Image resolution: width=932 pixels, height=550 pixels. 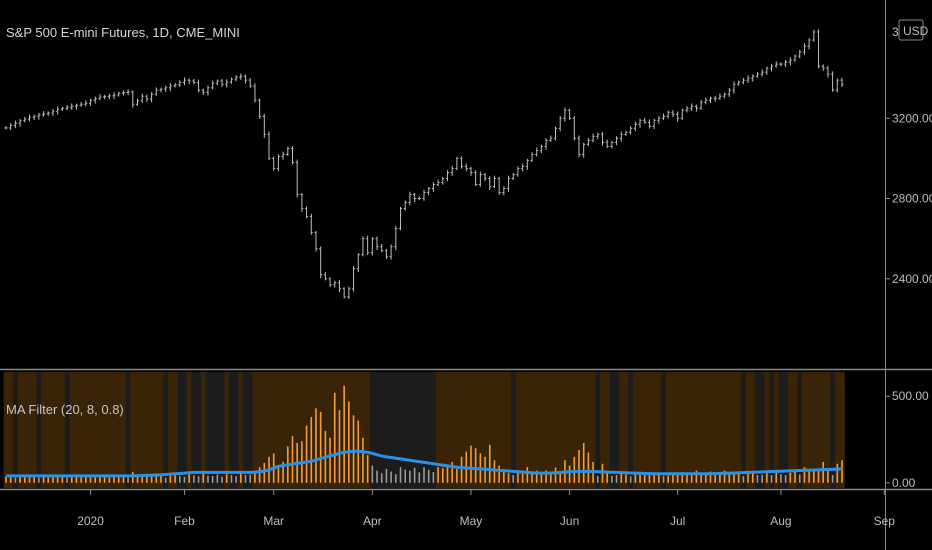 I want to click on time-axis: 2020 Feb Mar Apr May Jun Jul Aug Sep, so click(x=486, y=509).